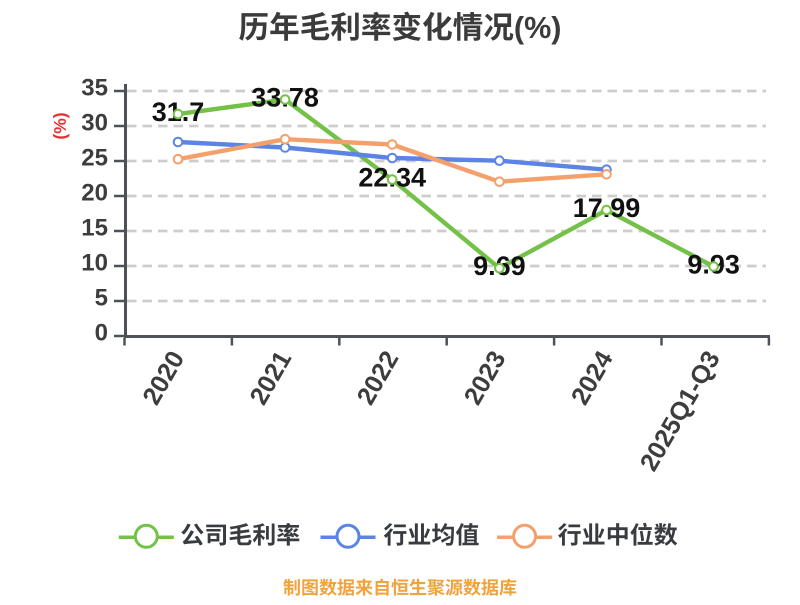 This screenshot has height=605, width=800. I want to click on svg-text: 15, so click(94, 228).